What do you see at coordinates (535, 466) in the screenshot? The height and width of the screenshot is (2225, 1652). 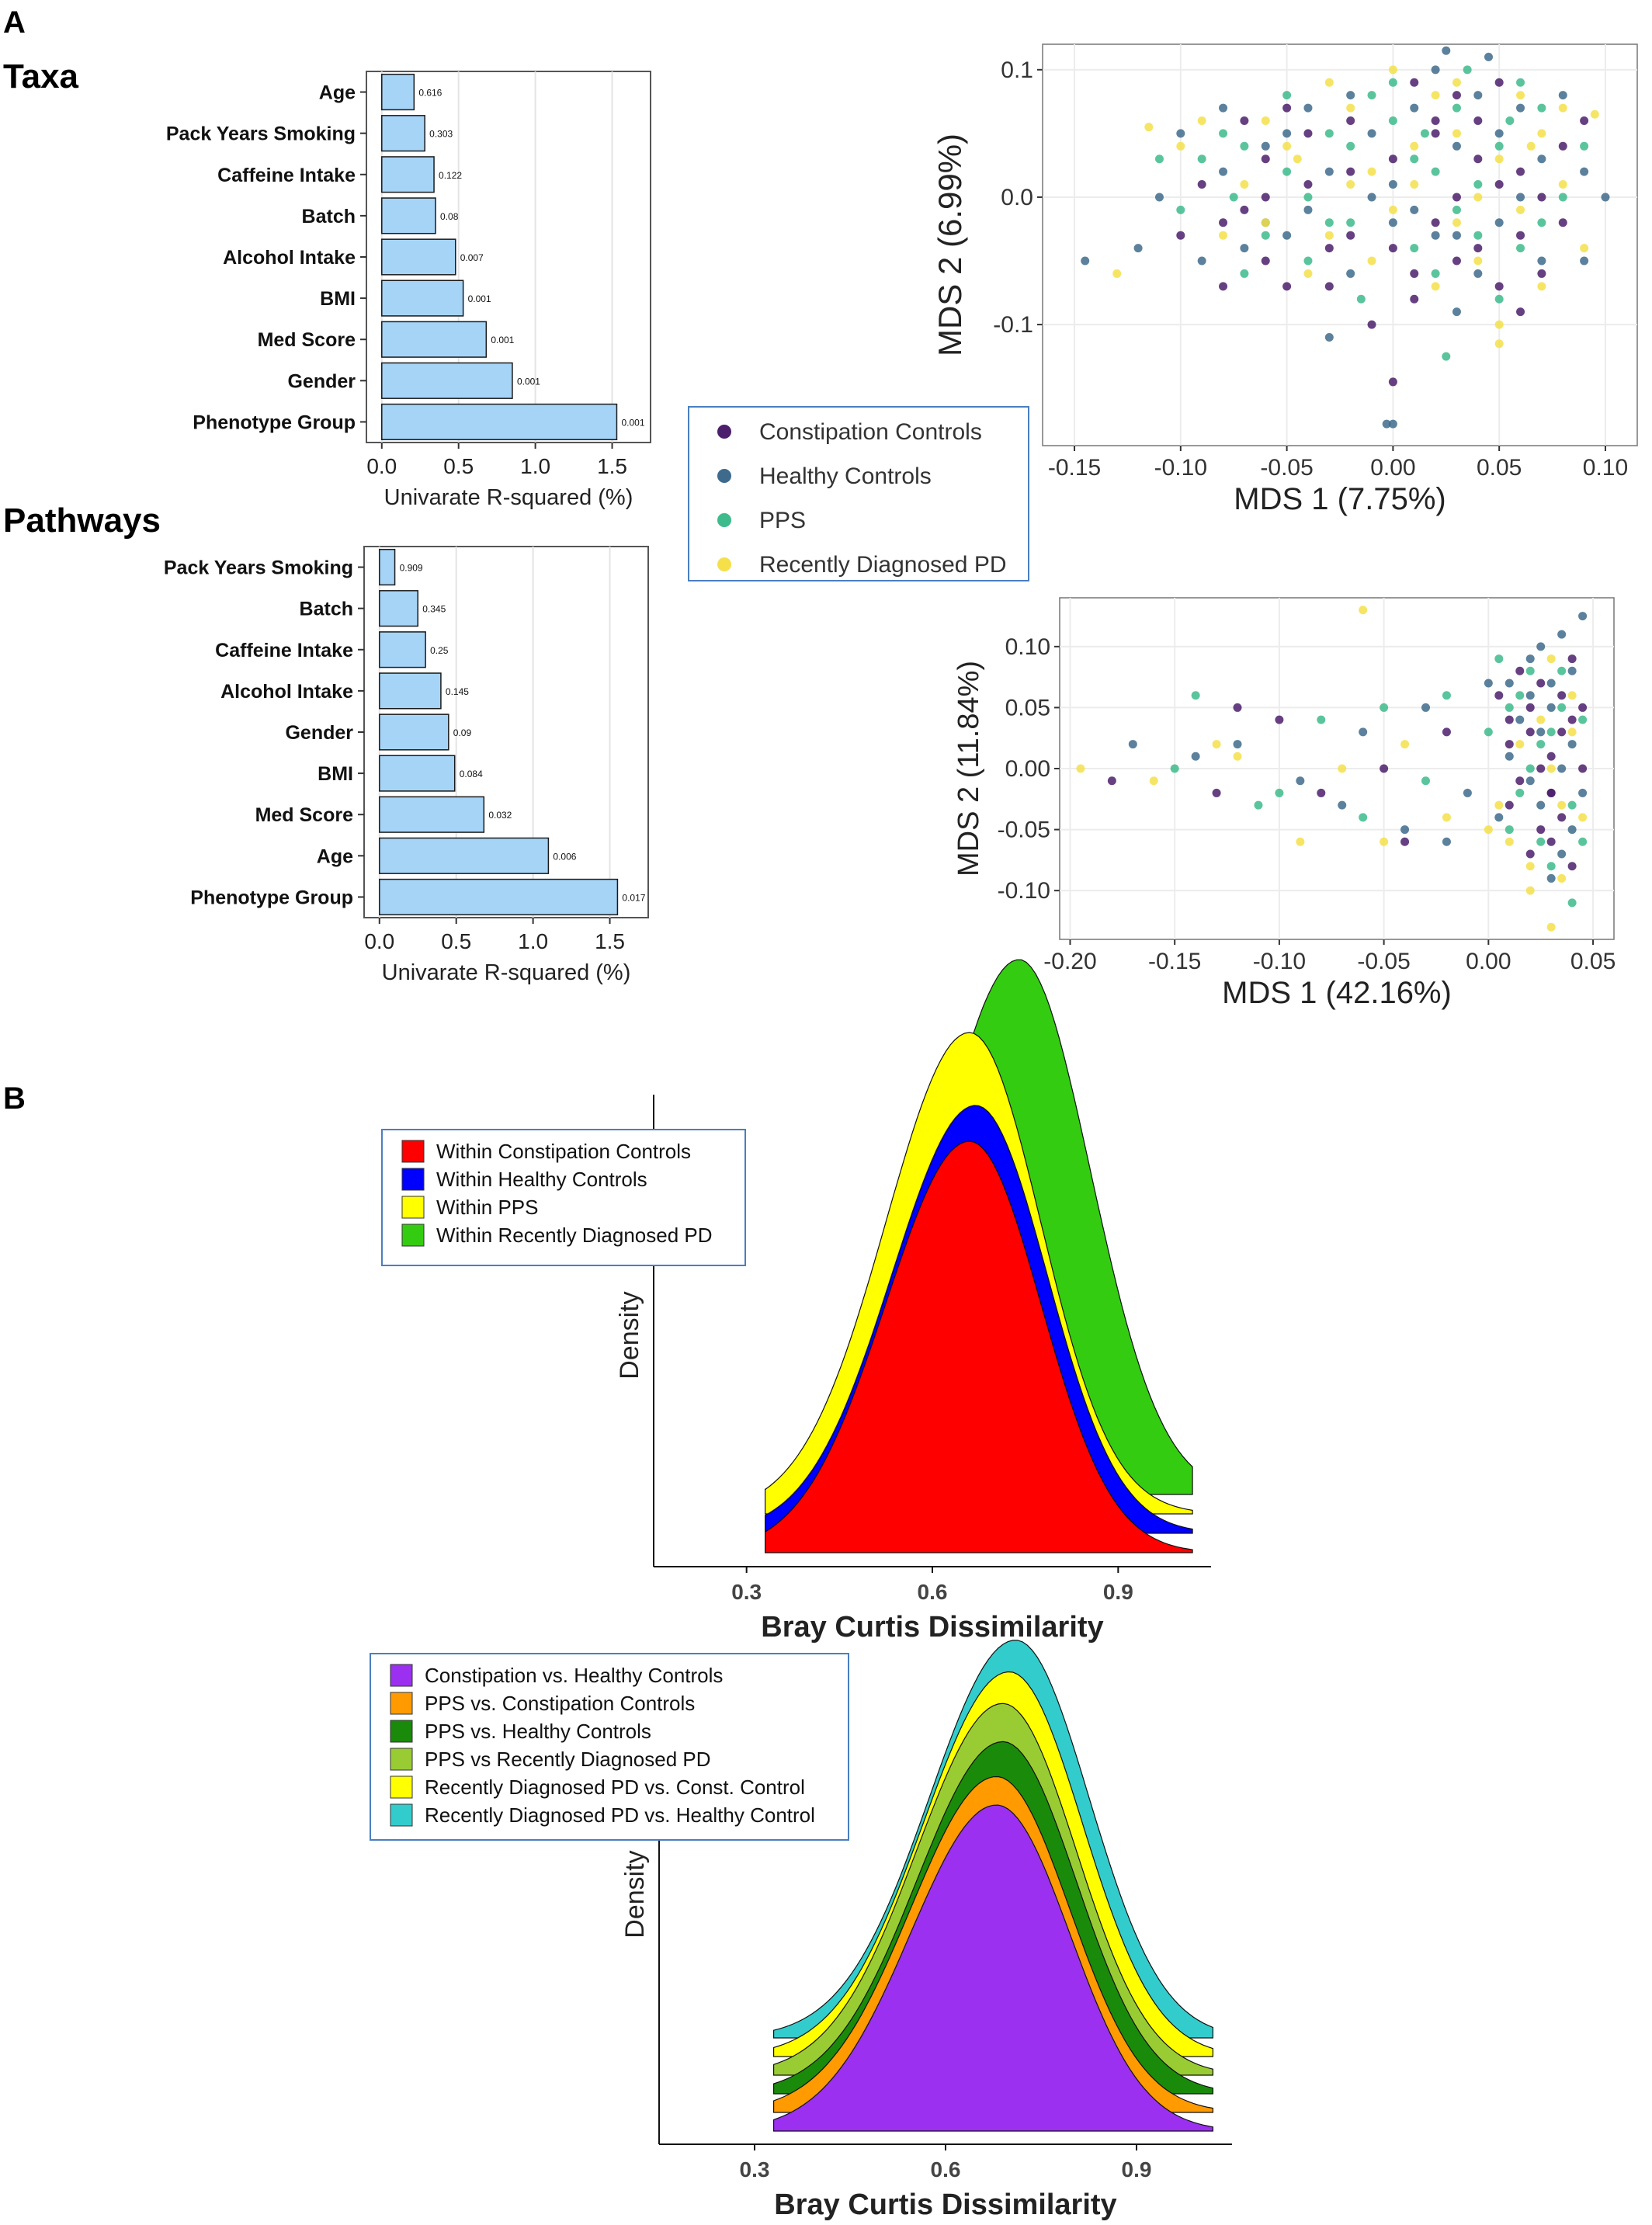 I see `x-tick-label: 1.0` at bounding box center [535, 466].